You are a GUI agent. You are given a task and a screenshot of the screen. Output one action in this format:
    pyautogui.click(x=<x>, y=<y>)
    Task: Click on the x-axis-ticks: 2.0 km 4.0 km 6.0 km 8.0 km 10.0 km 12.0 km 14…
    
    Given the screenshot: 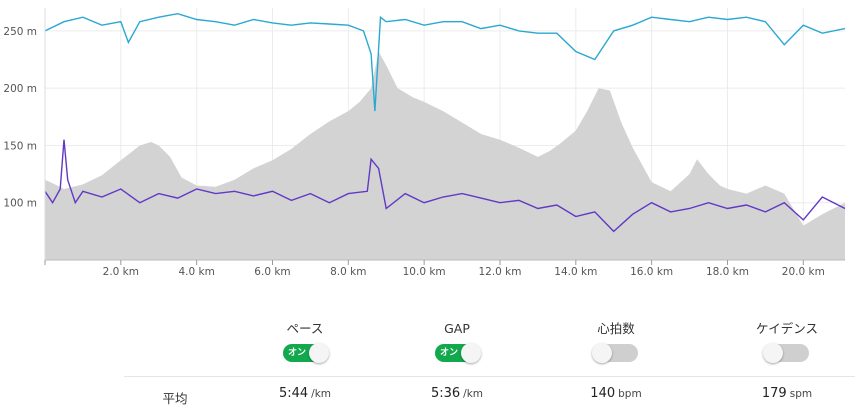 What is the action you would take?
    pyautogui.click(x=434, y=269)
    